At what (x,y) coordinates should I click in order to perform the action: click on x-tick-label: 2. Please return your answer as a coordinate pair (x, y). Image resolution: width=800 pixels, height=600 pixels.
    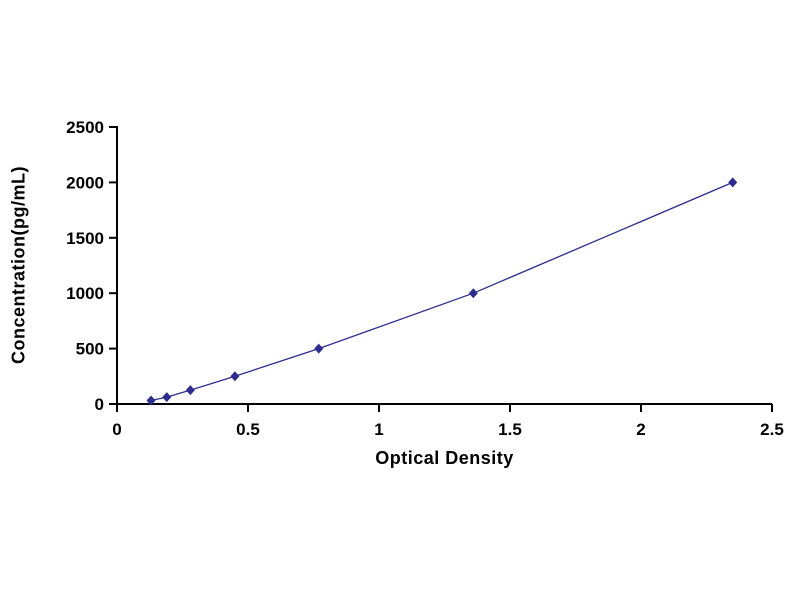
    Looking at the image, I should click on (640, 429).